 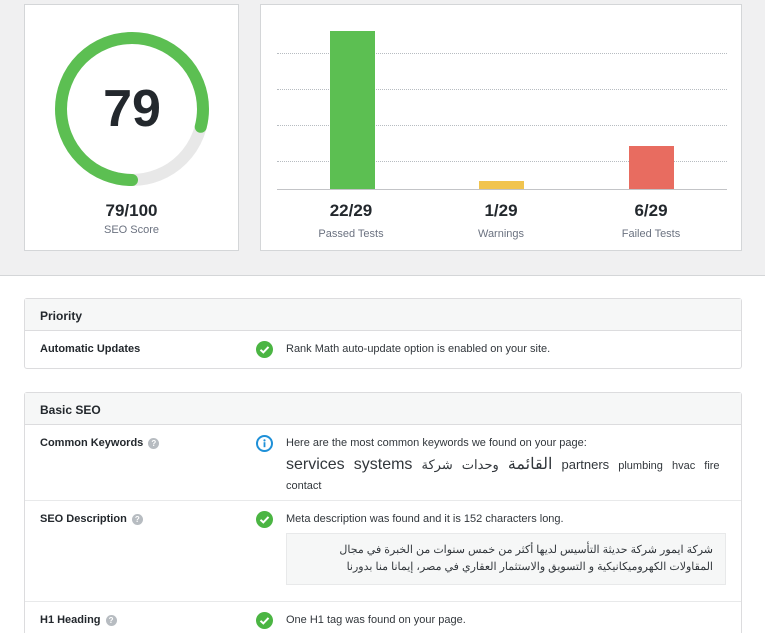 What do you see at coordinates (651, 210) in the screenshot?
I see `failed-count: 6/29` at bounding box center [651, 210].